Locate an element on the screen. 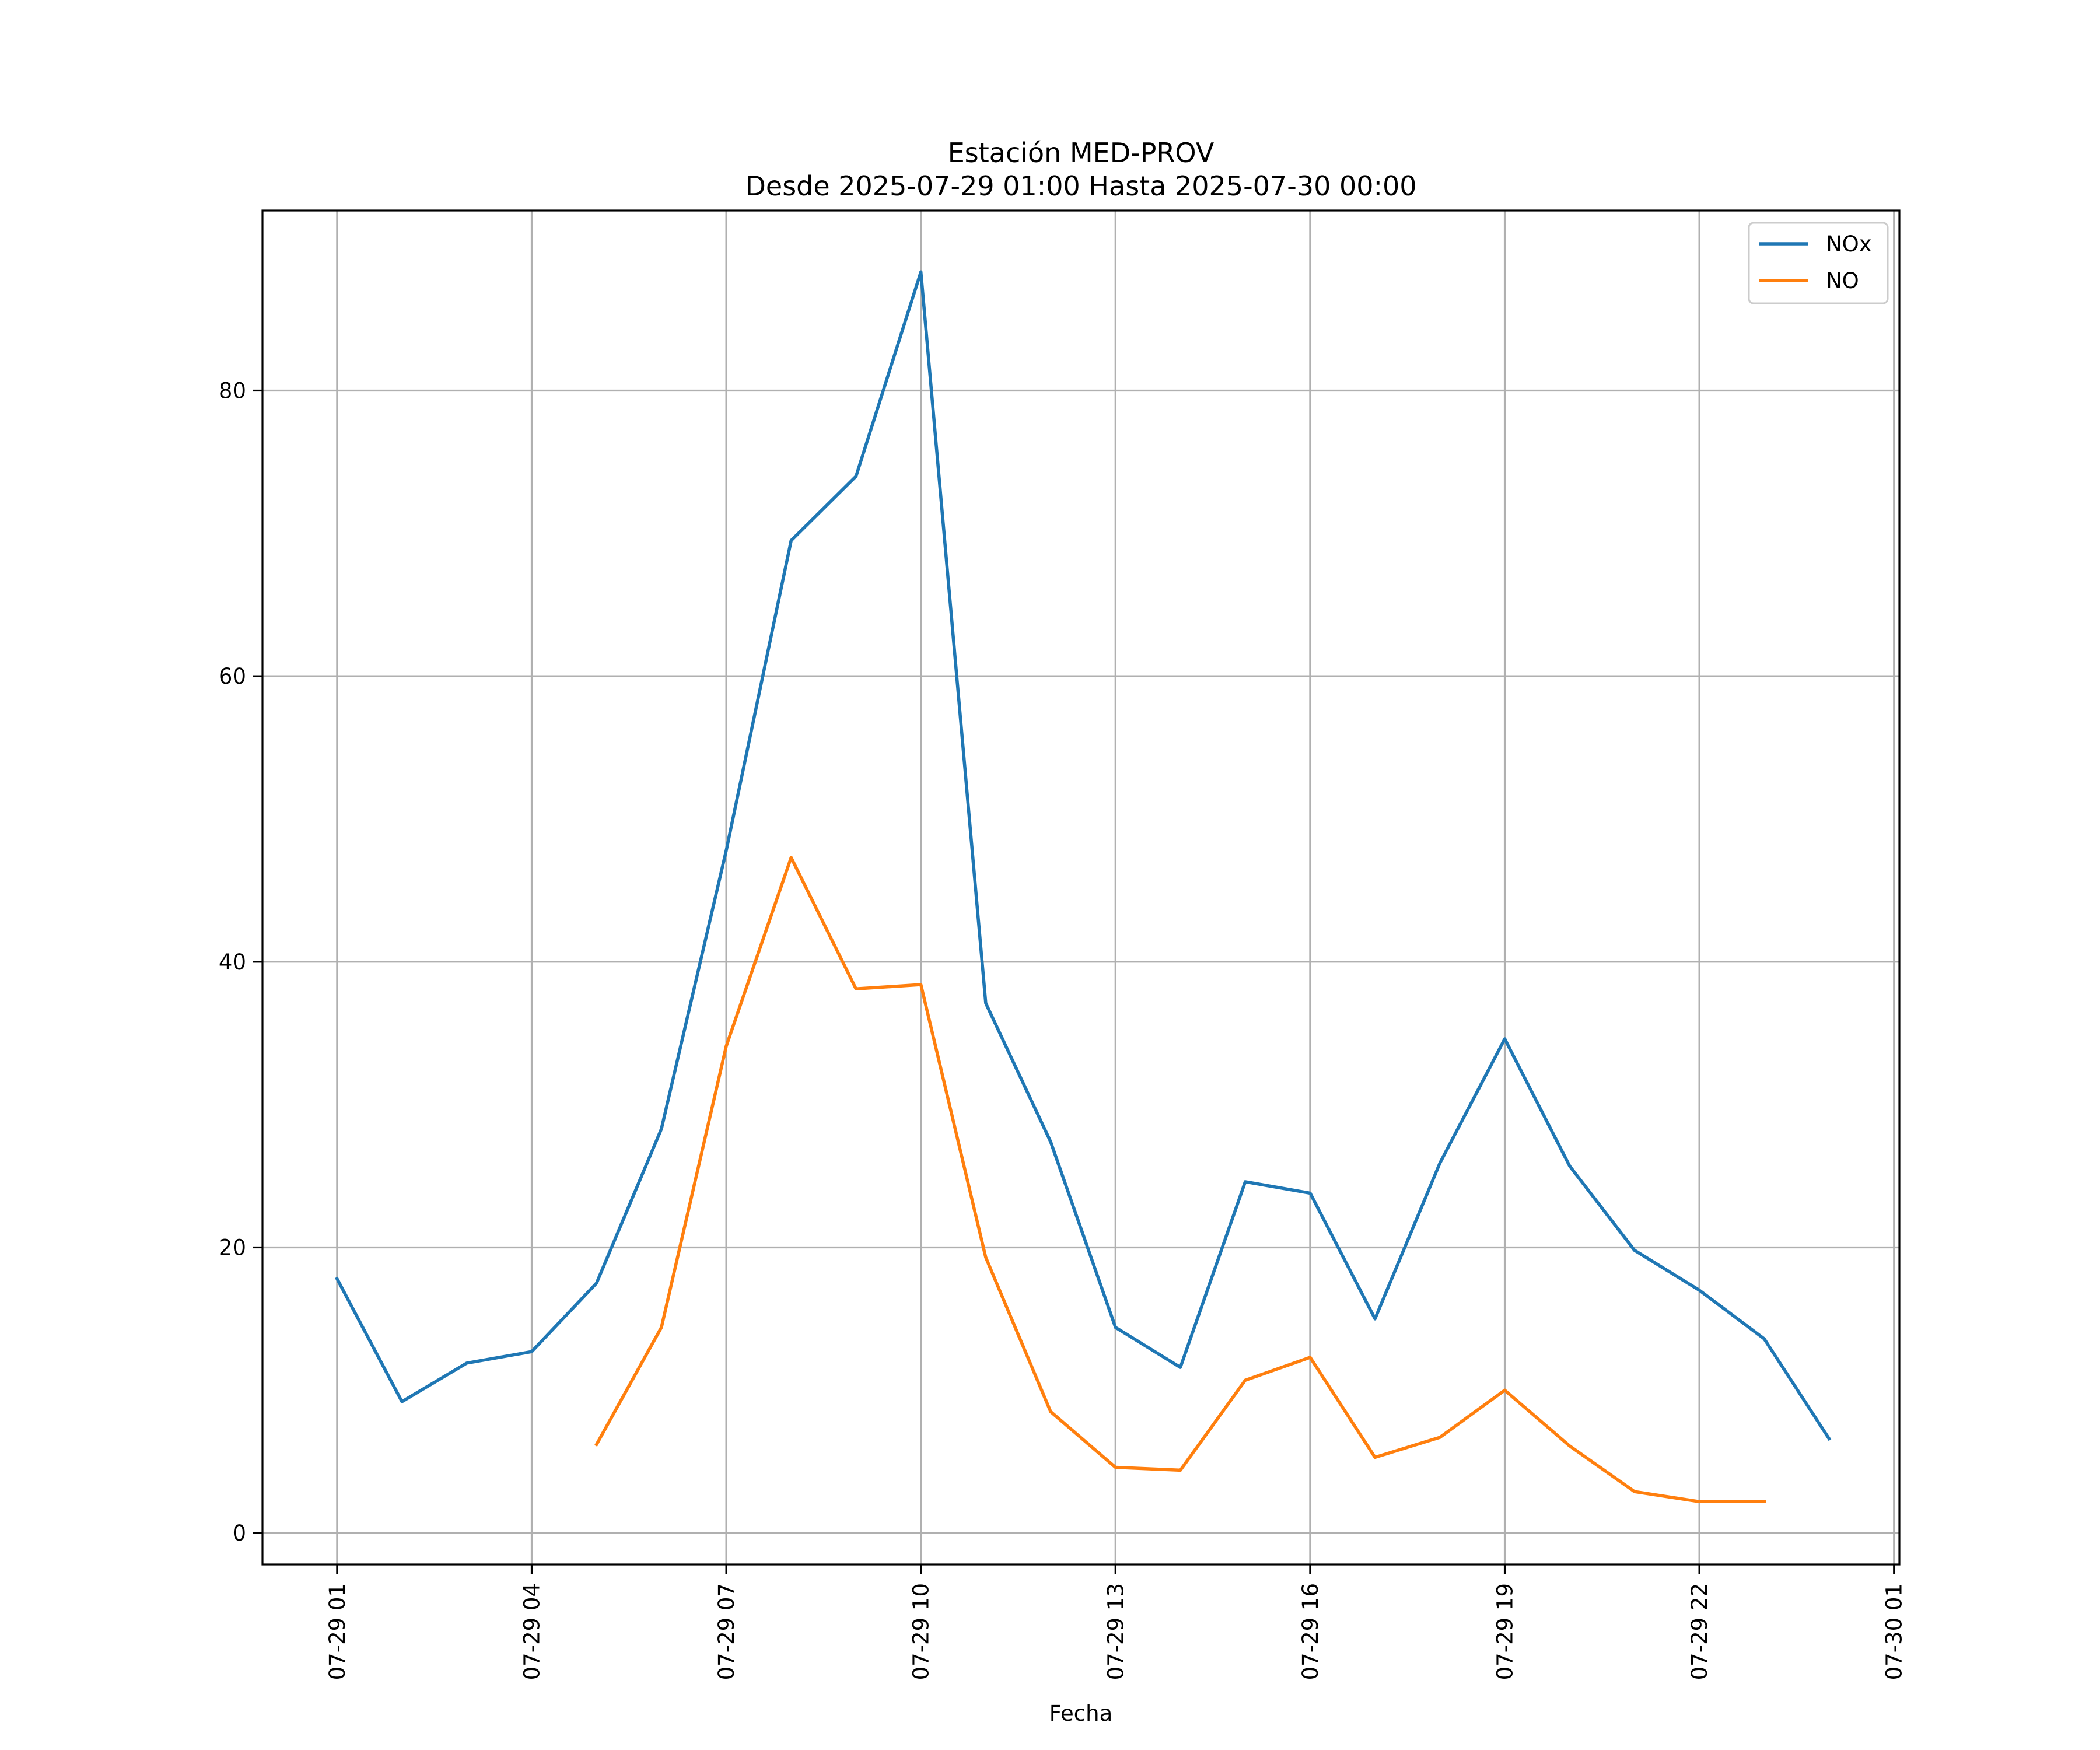 Image resolution: width=2100 pixels, height=1750 pixels. legend-label-no: NO is located at coordinates (1842, 280).